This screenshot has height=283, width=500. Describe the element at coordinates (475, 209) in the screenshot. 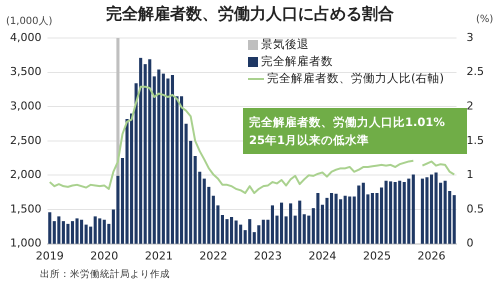

I see `y2-tick-label: 0.5` at that location.